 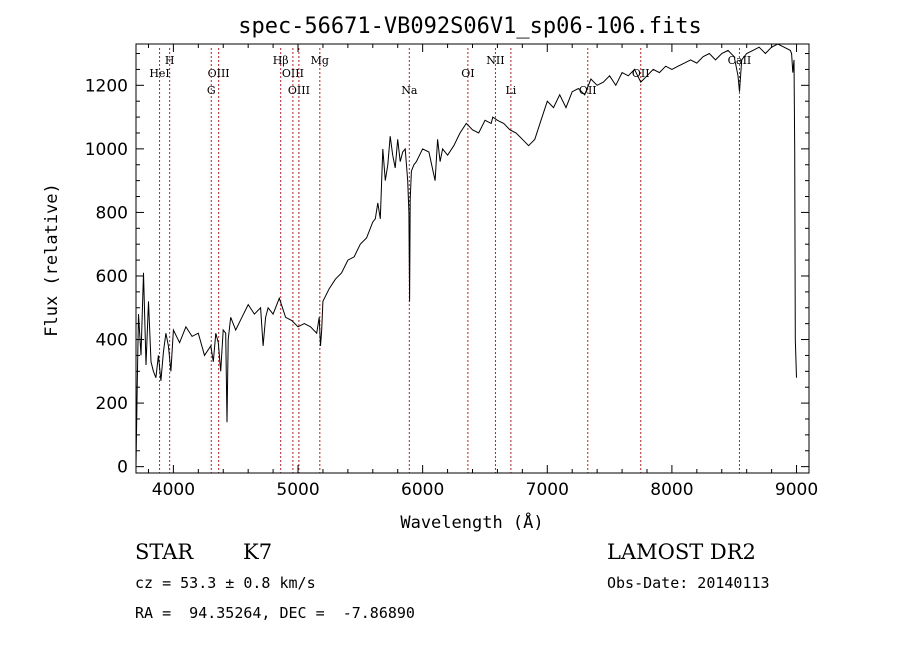 I want to click on object-class: STAR, so click(x=164, y=552).